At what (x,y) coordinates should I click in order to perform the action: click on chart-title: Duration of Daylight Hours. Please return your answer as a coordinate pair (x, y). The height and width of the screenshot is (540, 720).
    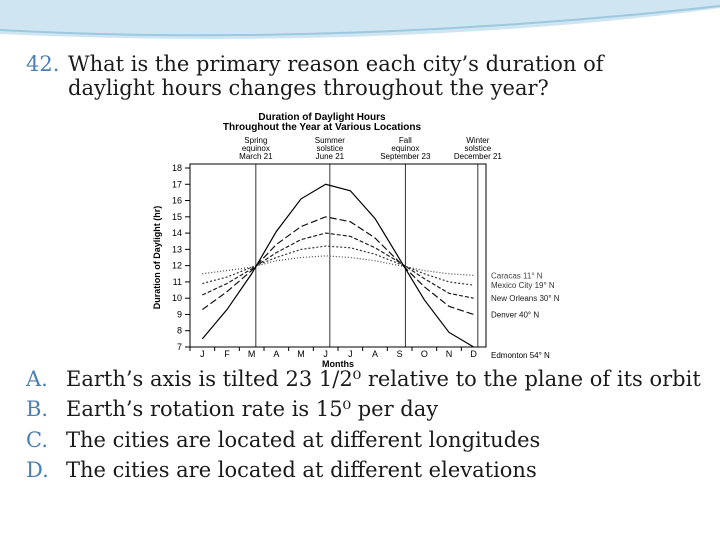
    Looking at the image, I should click on (322, 117).